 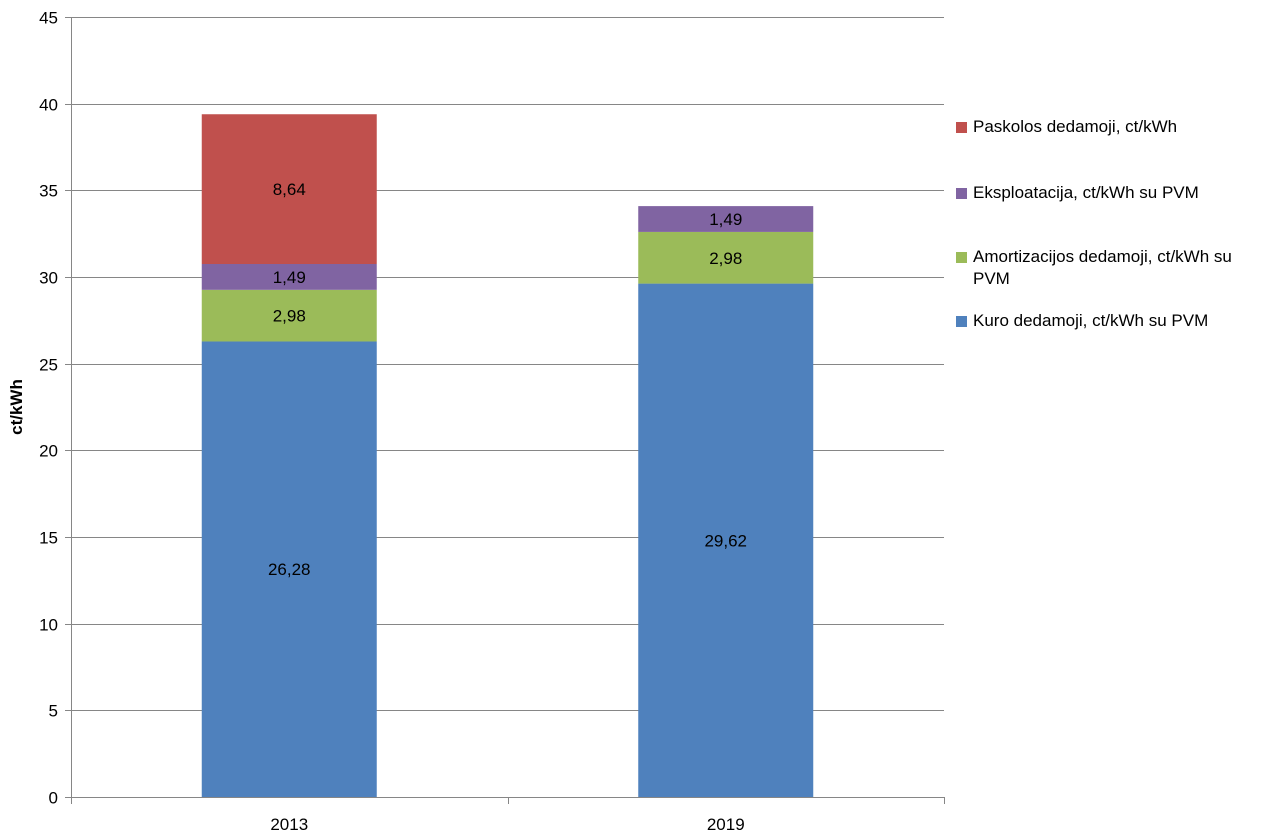 I want to click on y-tick-label: 20, so click(x=48, y=451).